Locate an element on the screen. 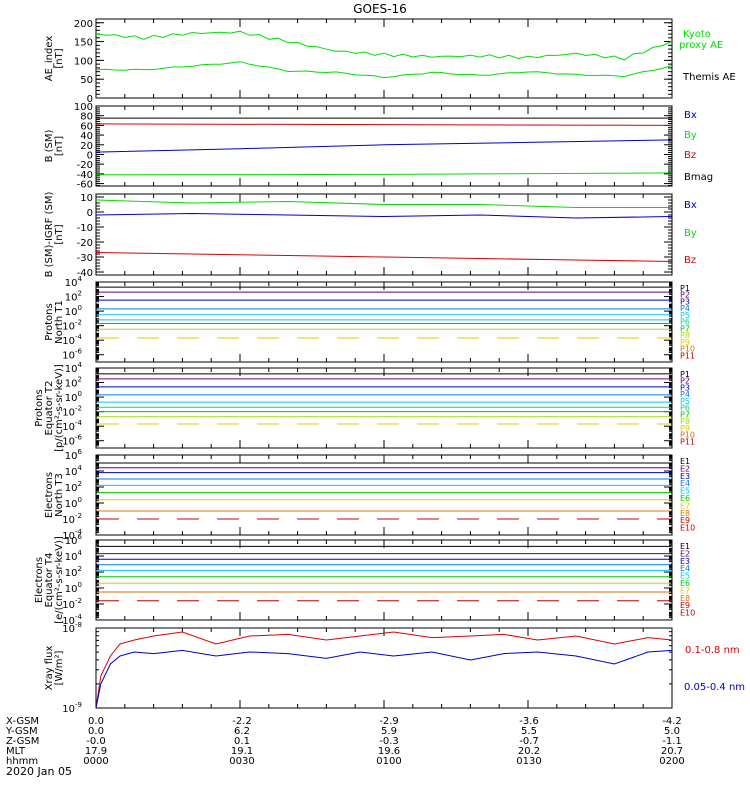 The width and height of the screenshot is (750, 800). footer-value: -3.6 is located at coordinates (529, 721).